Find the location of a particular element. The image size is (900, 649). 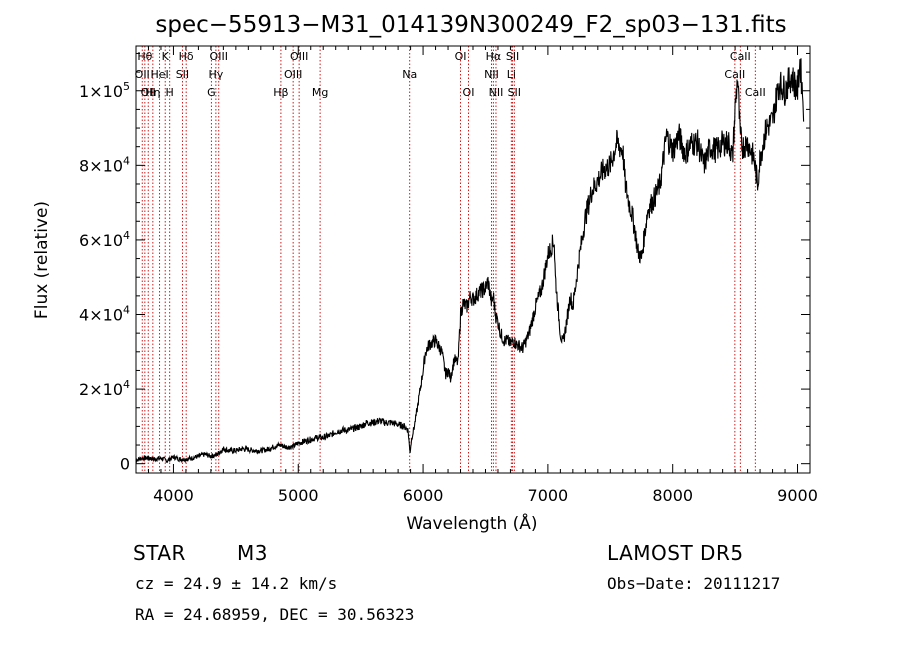

observation-date: Obs−Date: 20111217 is located at coordinates (694, 583).